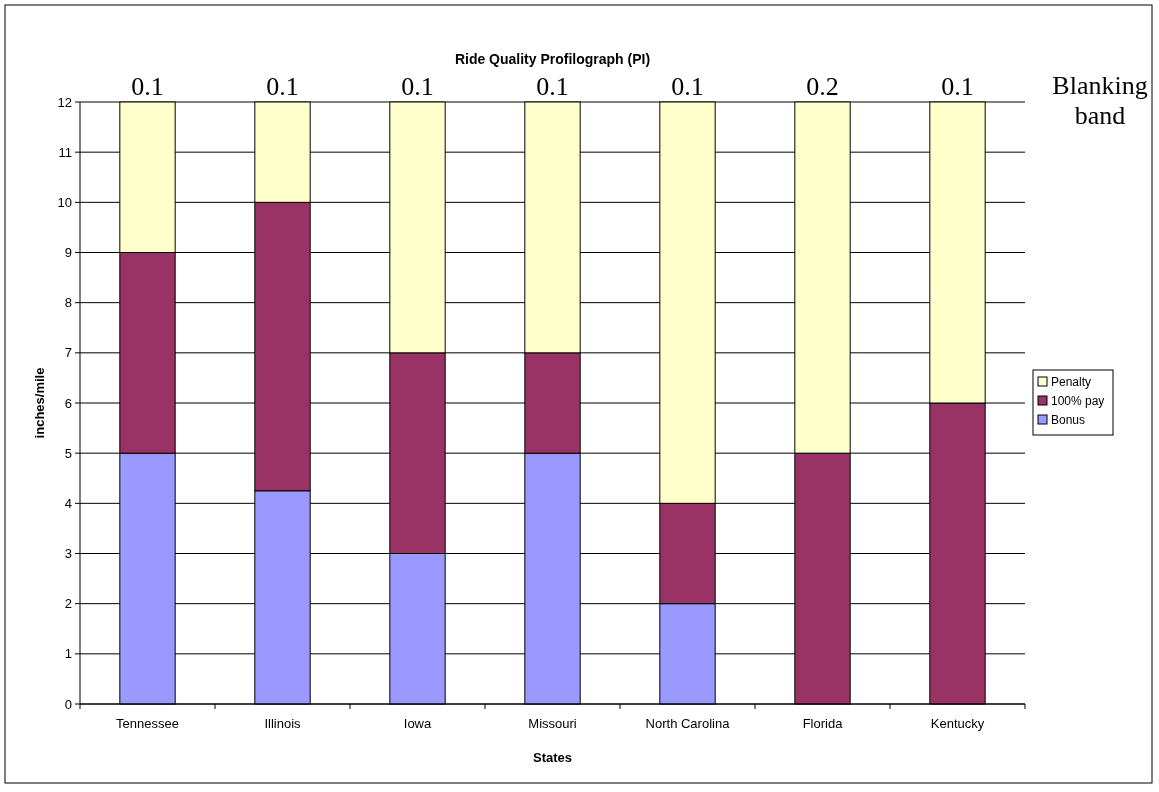 This screenshot has height=792, width=1159. I want to click on y-tick-label: 10, so click(64, 202).